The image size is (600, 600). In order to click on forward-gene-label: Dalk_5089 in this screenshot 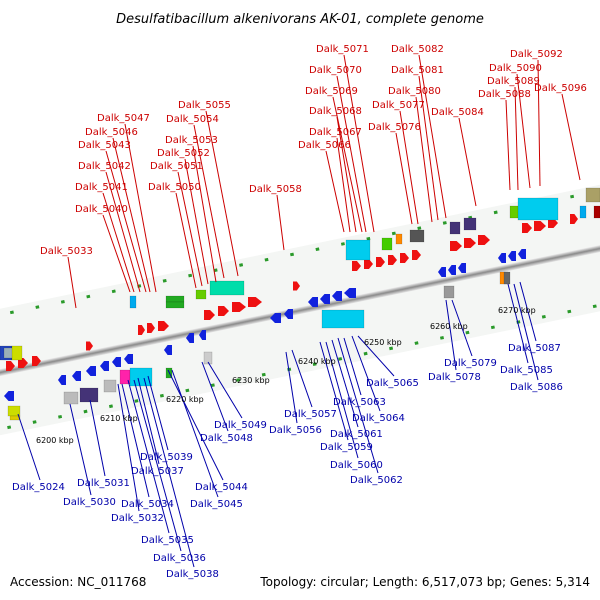, I will do `click(513, 81)`.